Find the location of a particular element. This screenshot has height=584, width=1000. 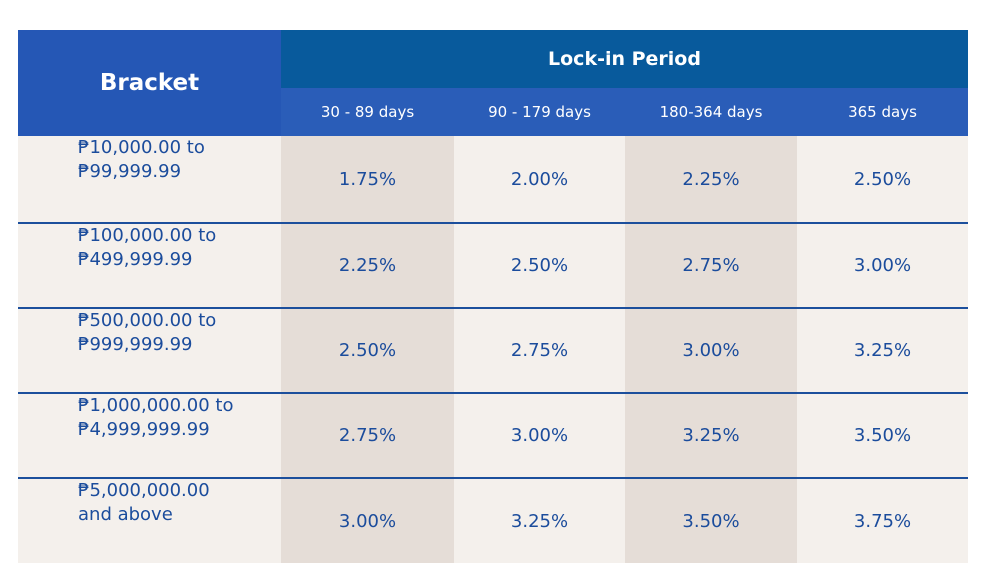

rate-cell: 1.75% is located at coordinates (367, 179).